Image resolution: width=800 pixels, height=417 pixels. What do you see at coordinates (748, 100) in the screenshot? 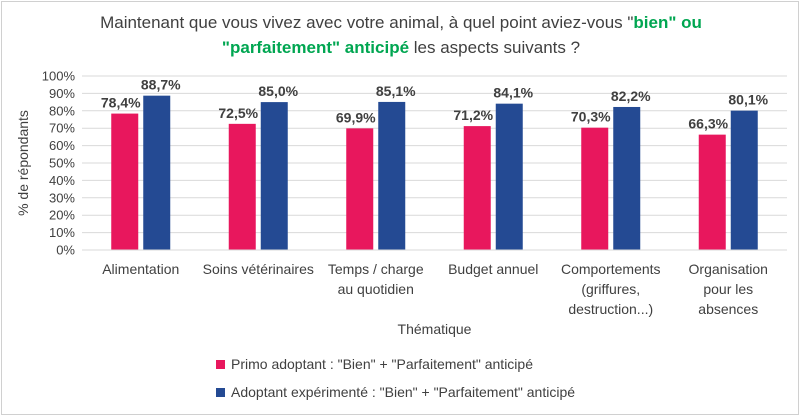
I see `data-label: 80,1%` at bounding box center [748, 100].